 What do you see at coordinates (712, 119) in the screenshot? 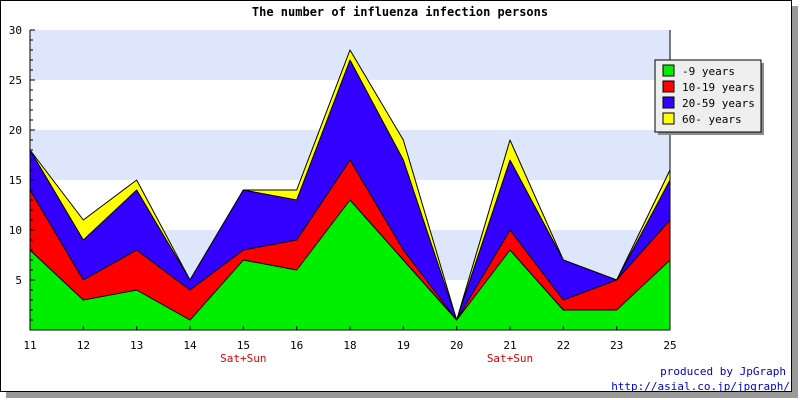
I see `legend-label-60-years: 60- years` at bounding box center [712, 119].